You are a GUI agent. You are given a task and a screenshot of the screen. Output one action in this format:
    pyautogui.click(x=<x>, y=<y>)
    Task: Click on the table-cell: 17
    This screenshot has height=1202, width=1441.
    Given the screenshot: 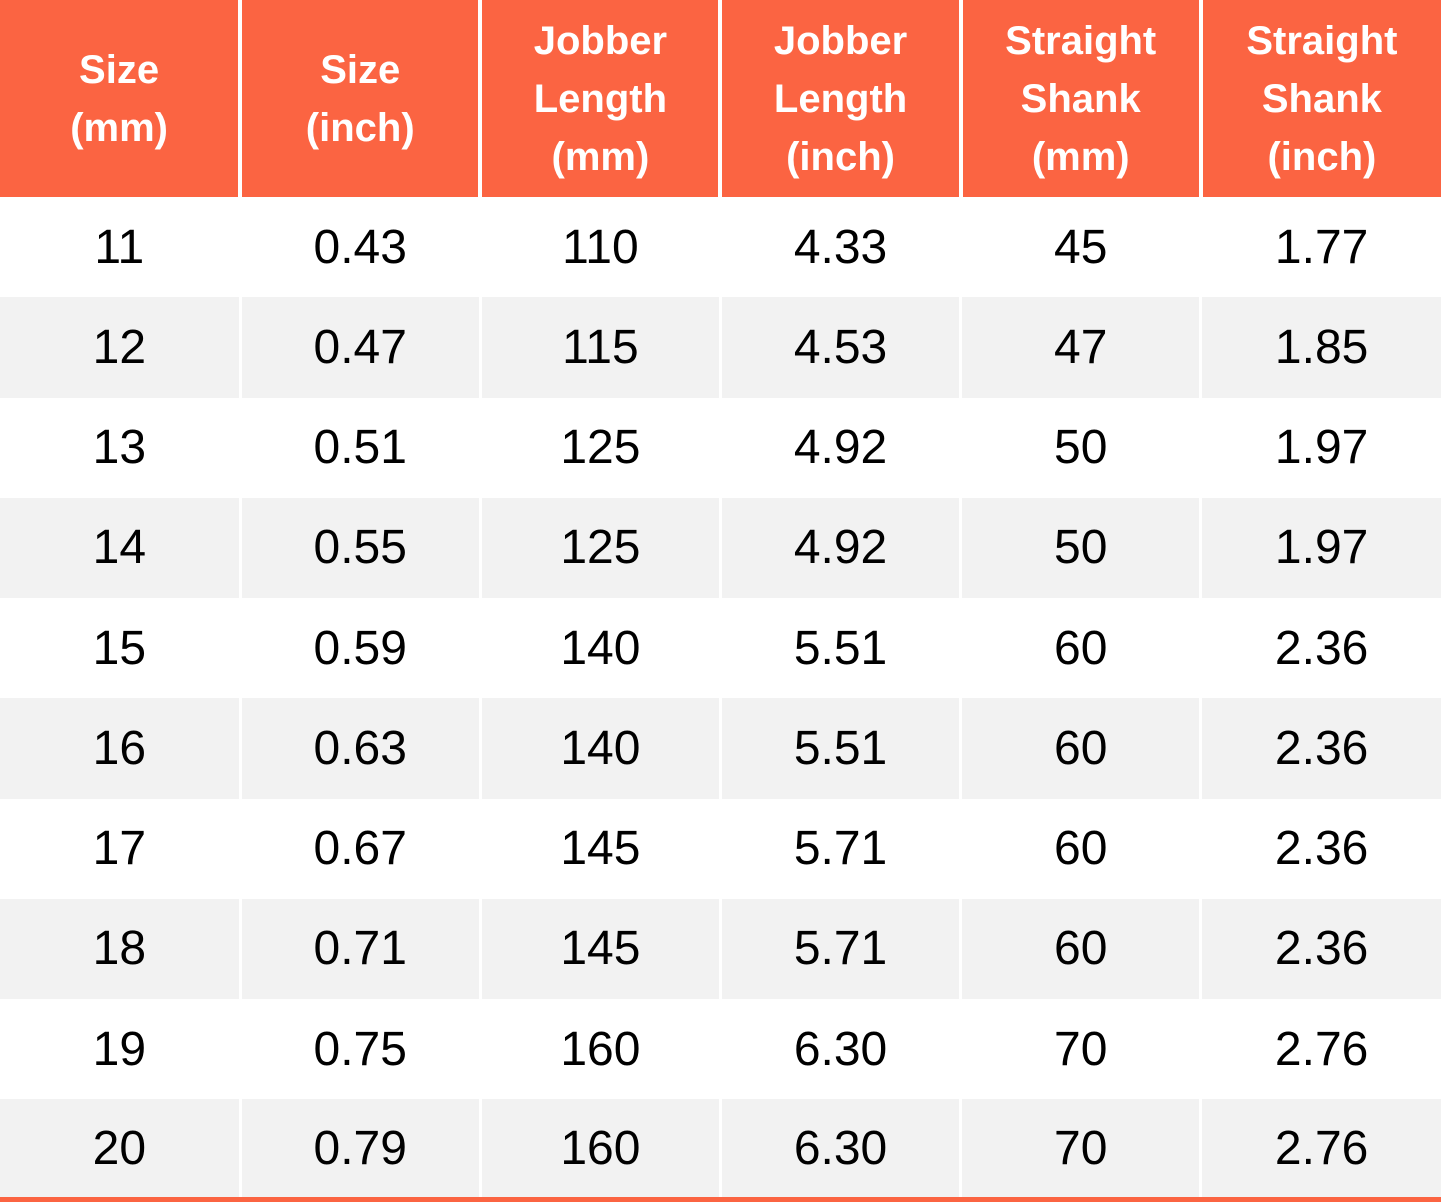 What is the action you would take?
    pyautogui.click(x=121, y=848)
    